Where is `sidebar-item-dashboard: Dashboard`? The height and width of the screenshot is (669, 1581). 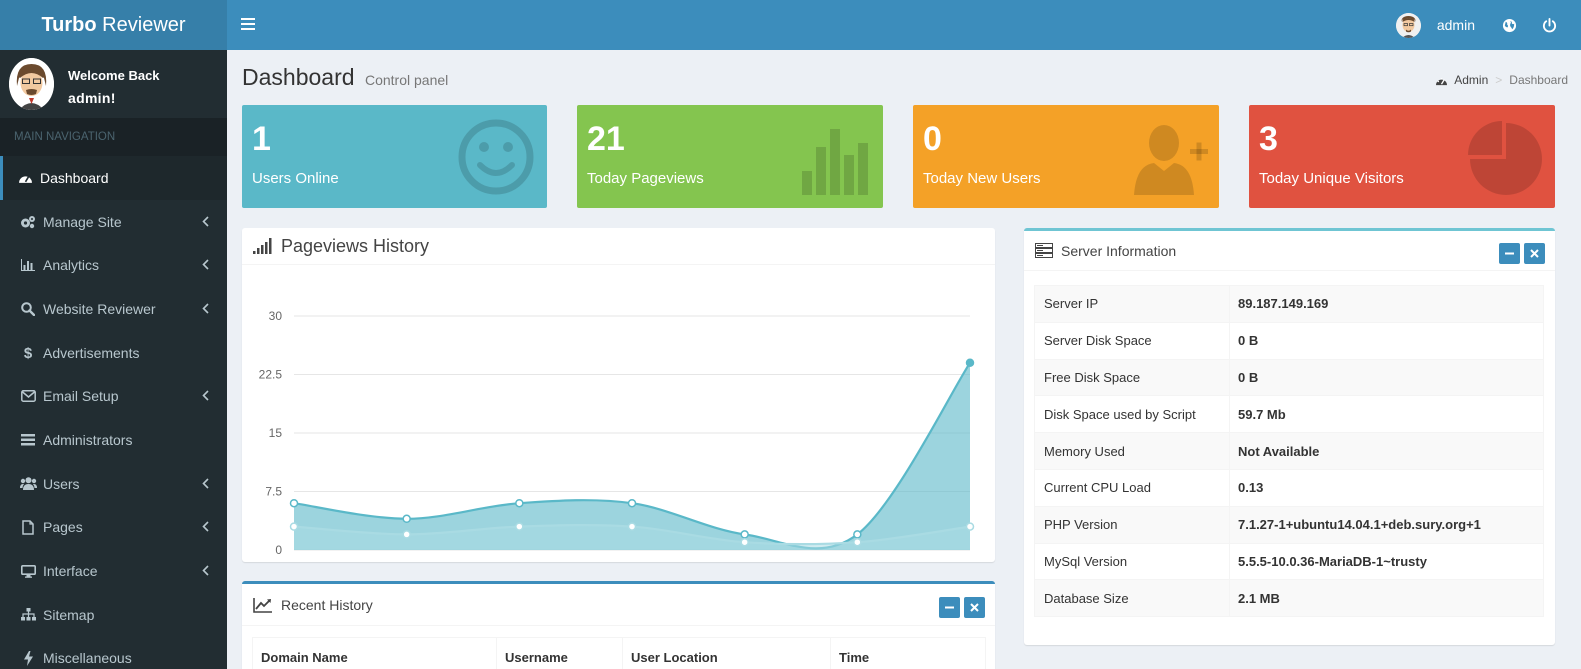 sidebar-item-dashboard: Dashboard is located at coordinates (113, 178).